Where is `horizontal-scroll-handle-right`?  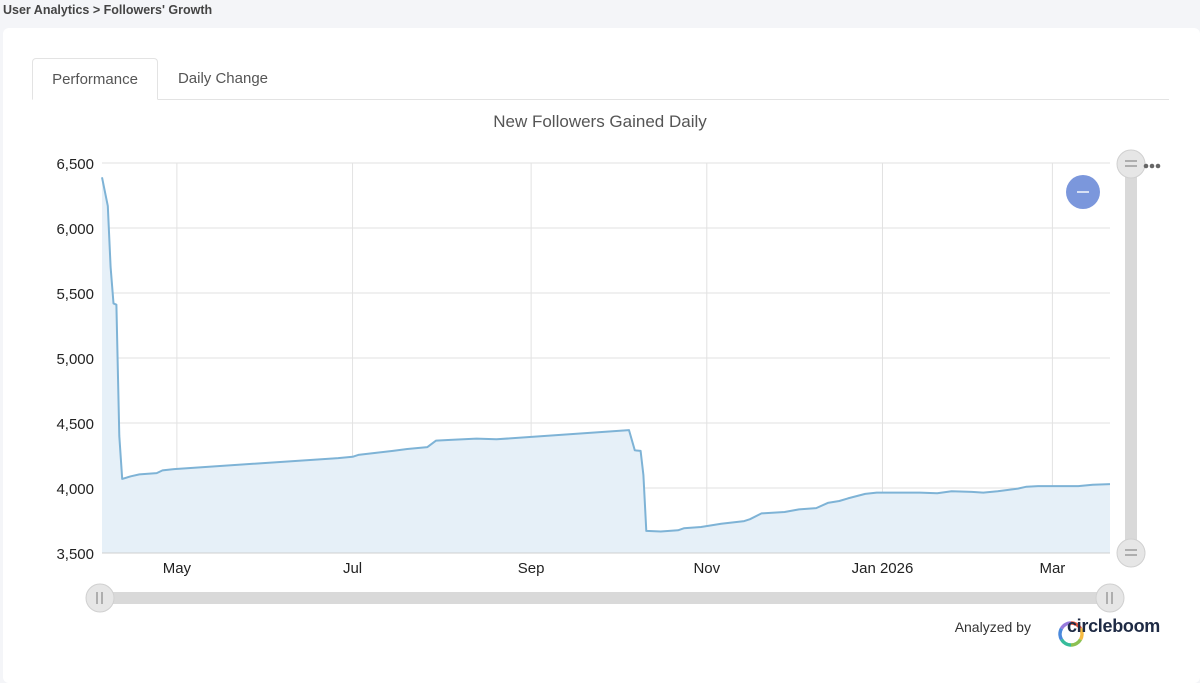
horizontal-scroll-handle-right is located at coordinates (1110, 598).